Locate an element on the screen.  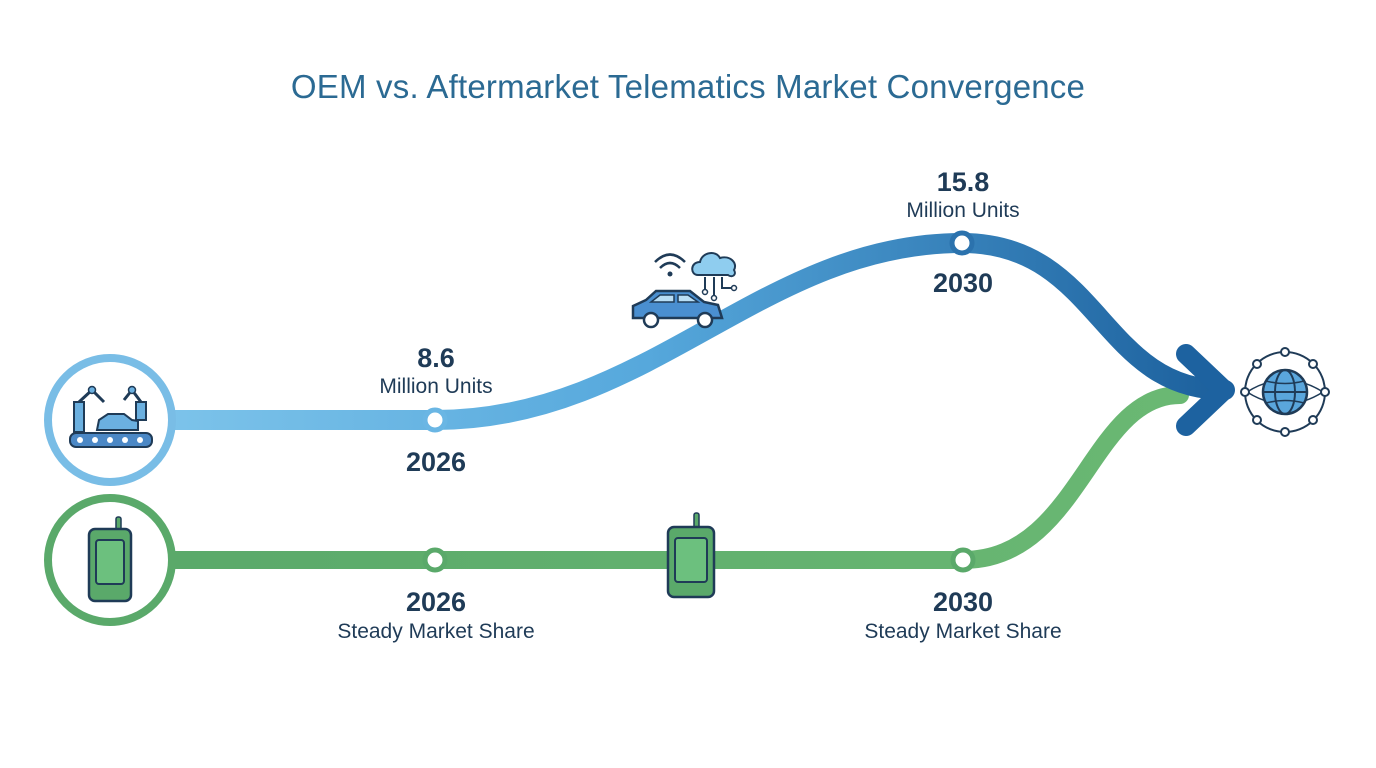
aftermarket-2026-label: Steady Market Share is located at coordinates (436, 631).